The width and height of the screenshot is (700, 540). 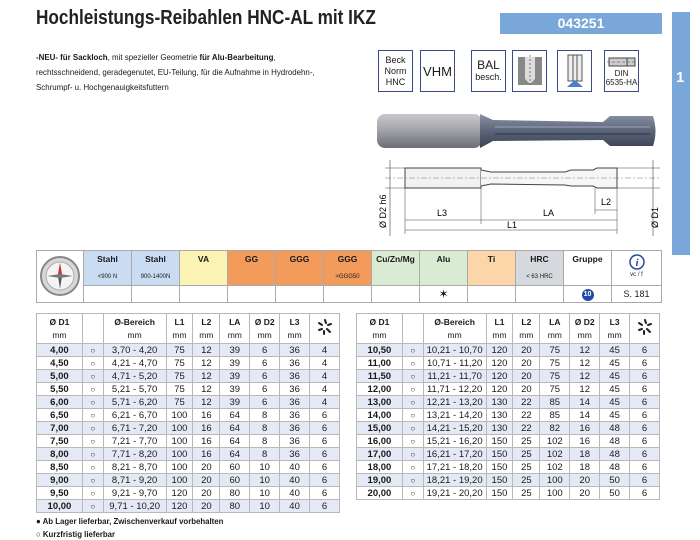 What do you see at coordinates (442, 213) in the screenshot?
I see `l3-label: L3` at bounding box center [442, 213].